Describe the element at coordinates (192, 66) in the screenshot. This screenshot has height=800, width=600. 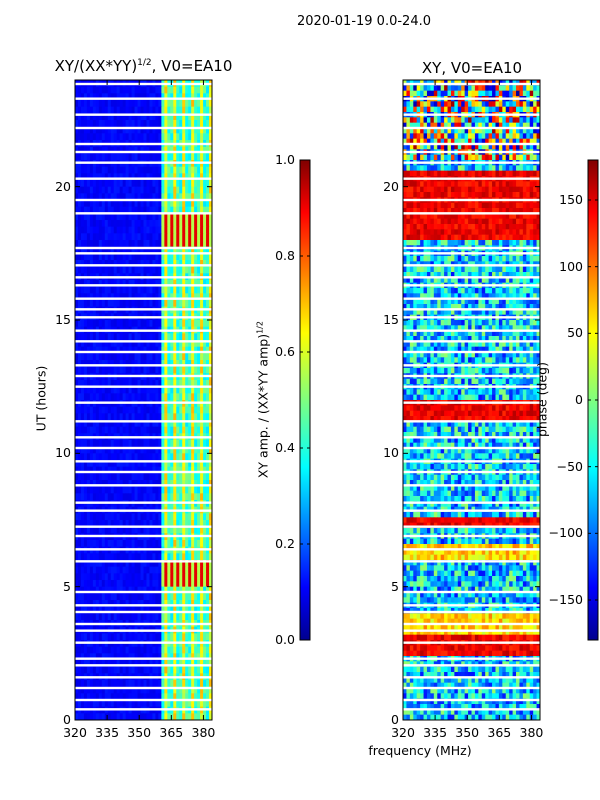
I see `left-title-suffix: , V0=EA10` at that location.